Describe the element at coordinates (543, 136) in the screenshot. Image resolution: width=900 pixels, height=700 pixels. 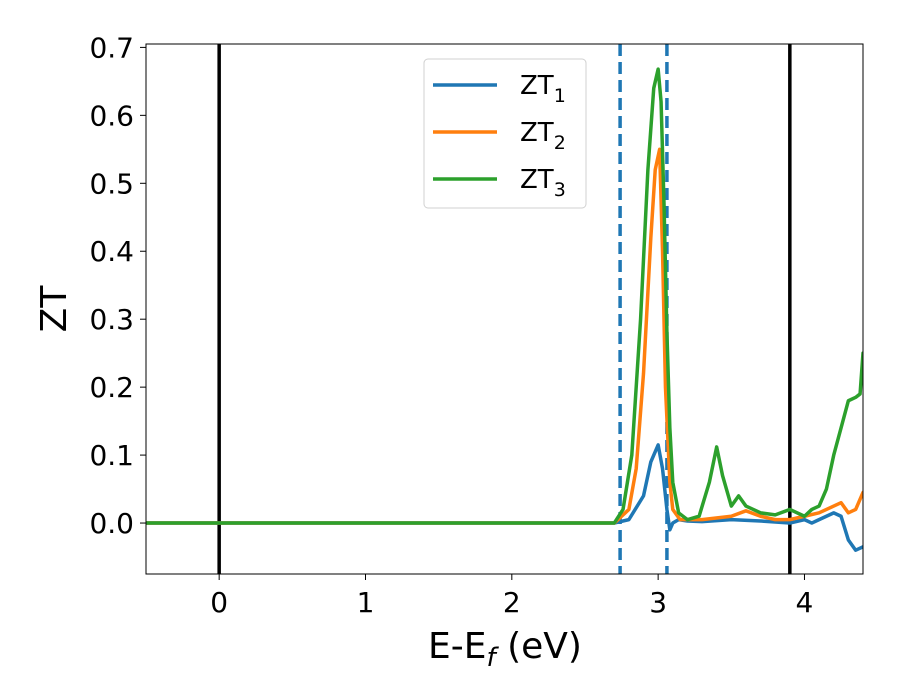
I see `legend-label-2: ZT2` at that location.